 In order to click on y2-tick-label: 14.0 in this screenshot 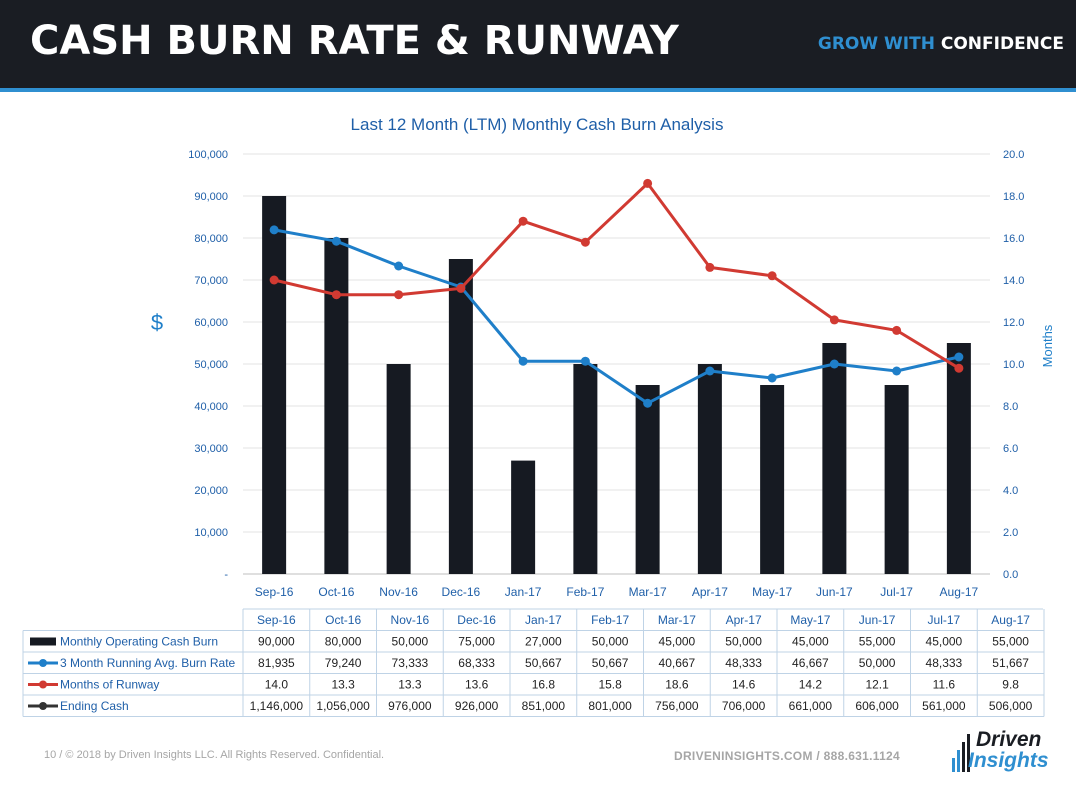, I will do `click(1013, 281)`.